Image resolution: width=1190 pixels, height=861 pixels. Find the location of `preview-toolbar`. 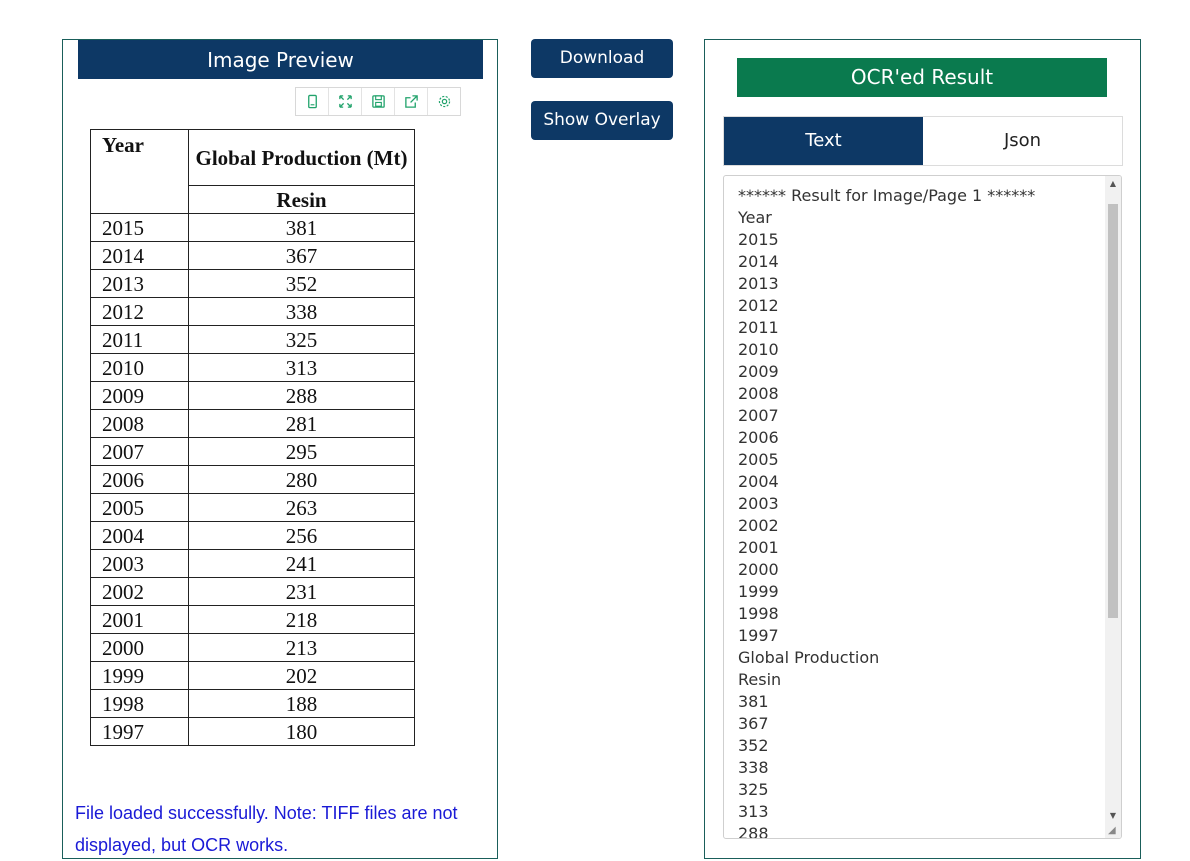

preview-toolbar is located at coordinates (378, 101).